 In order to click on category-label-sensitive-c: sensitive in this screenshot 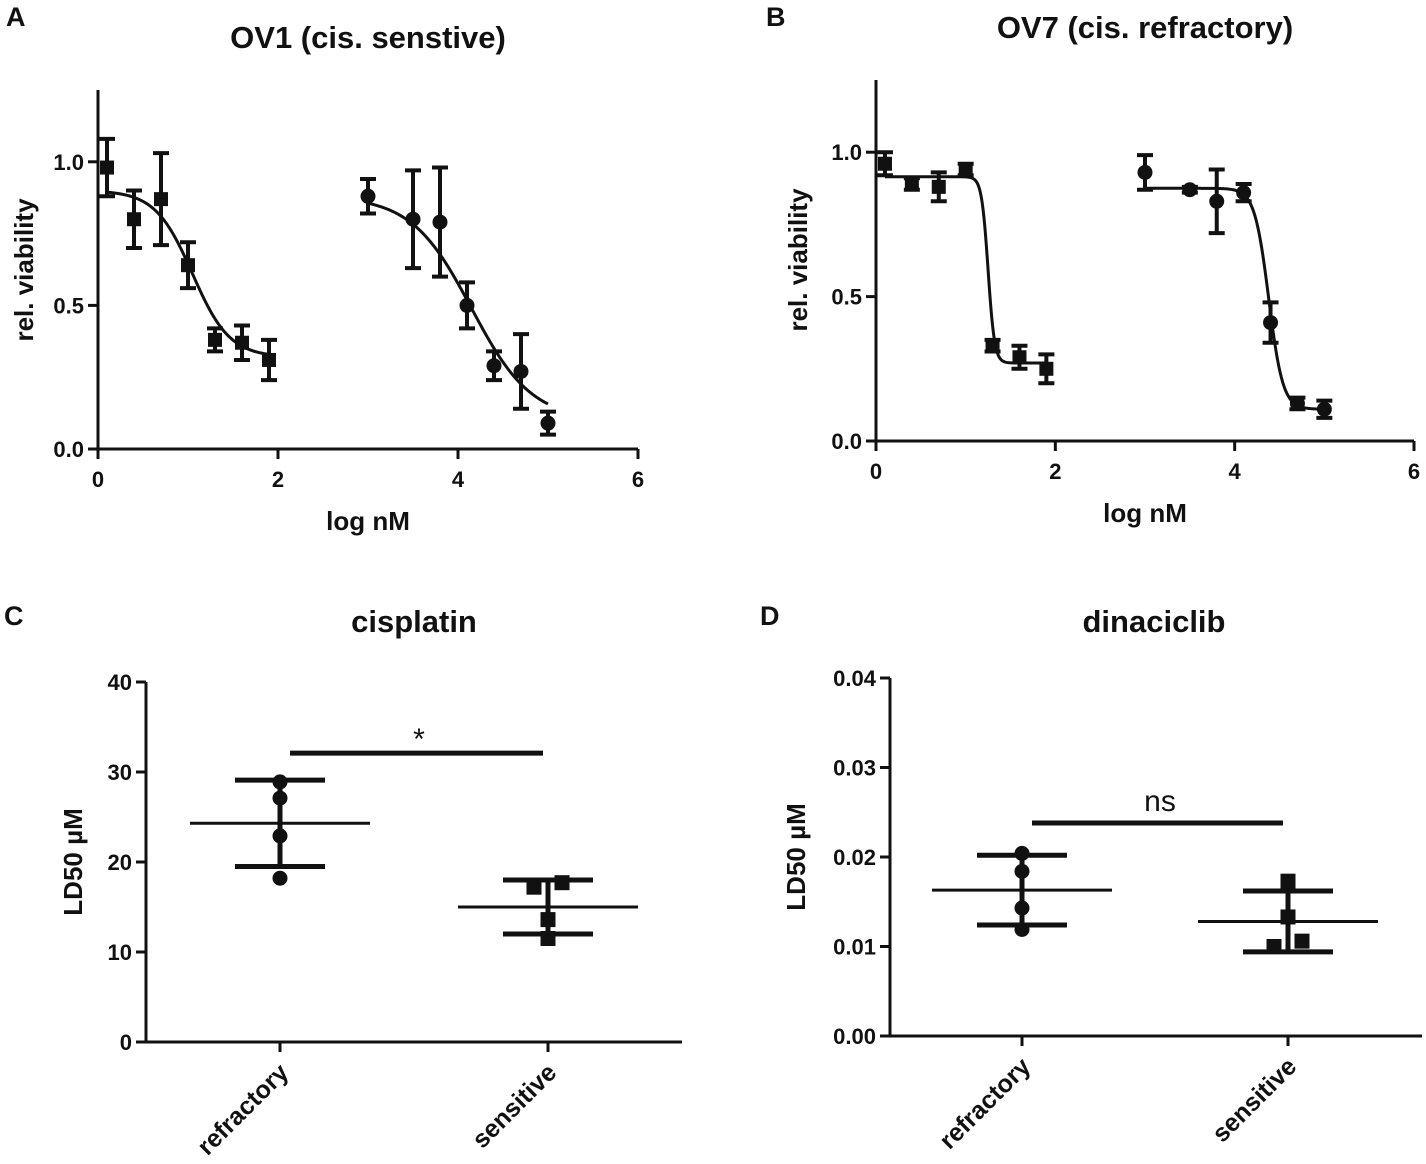, I will do `click(515, 1106)`.